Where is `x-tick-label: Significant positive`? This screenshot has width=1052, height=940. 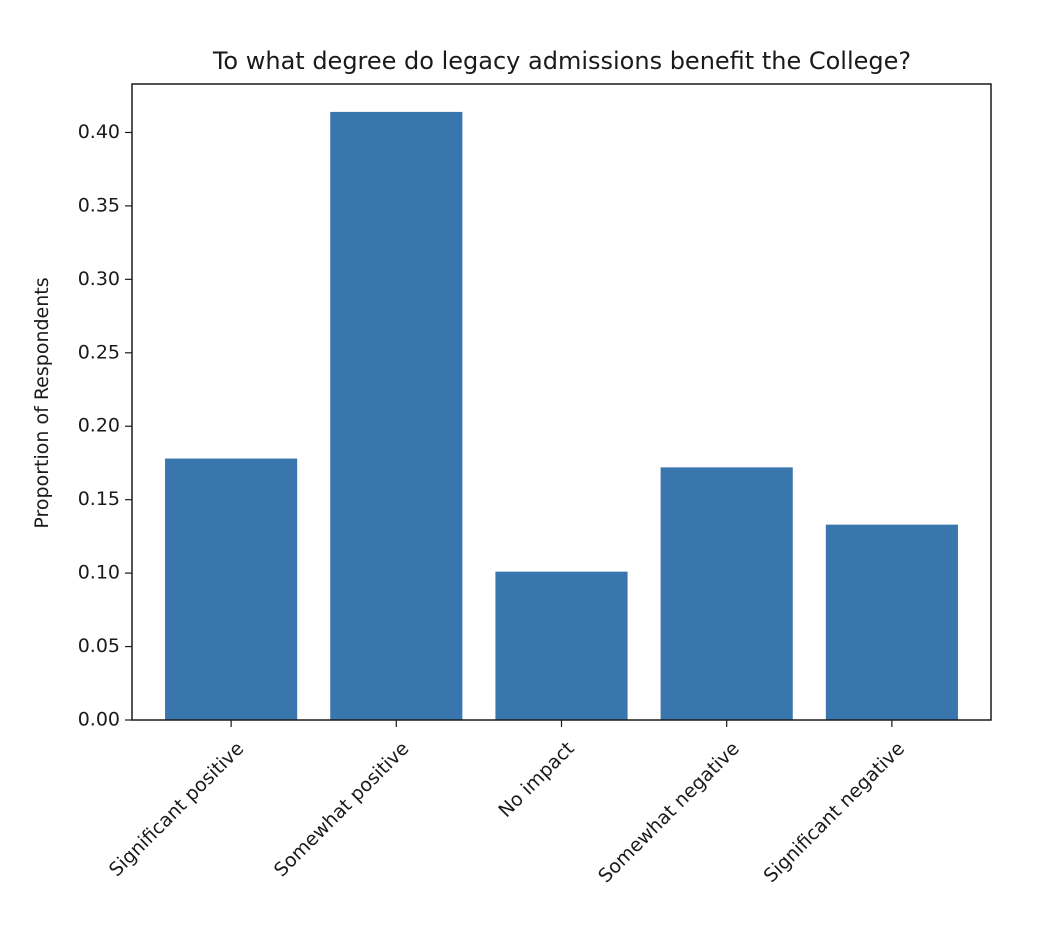
x-tick-label: Significant positive is located at coordinates (176, 809).